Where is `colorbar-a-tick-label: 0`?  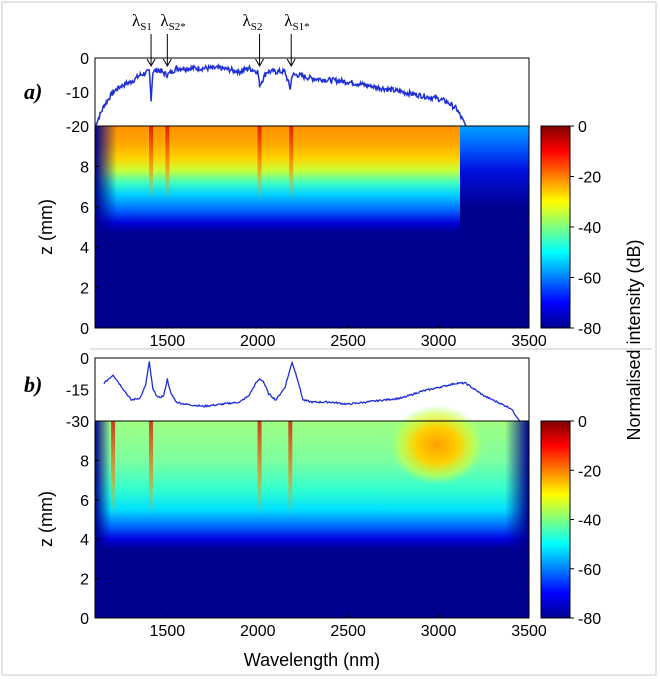
colorbar-a-tick-label: 0 is located at coordinates (582, 127).